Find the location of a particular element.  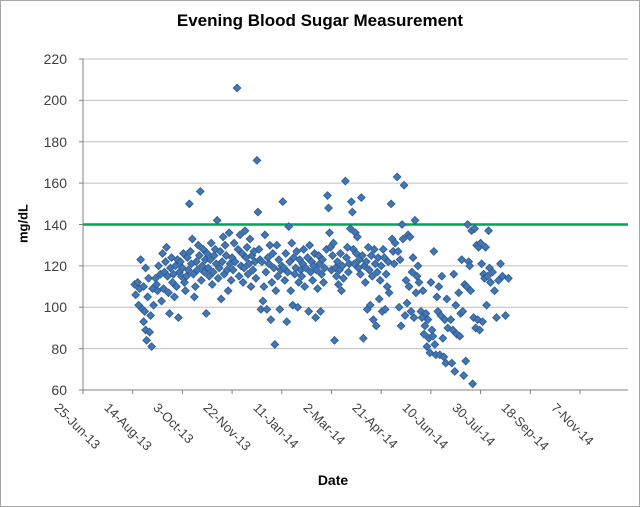

x-axis-title: Date is located at coordinates (333, 480).